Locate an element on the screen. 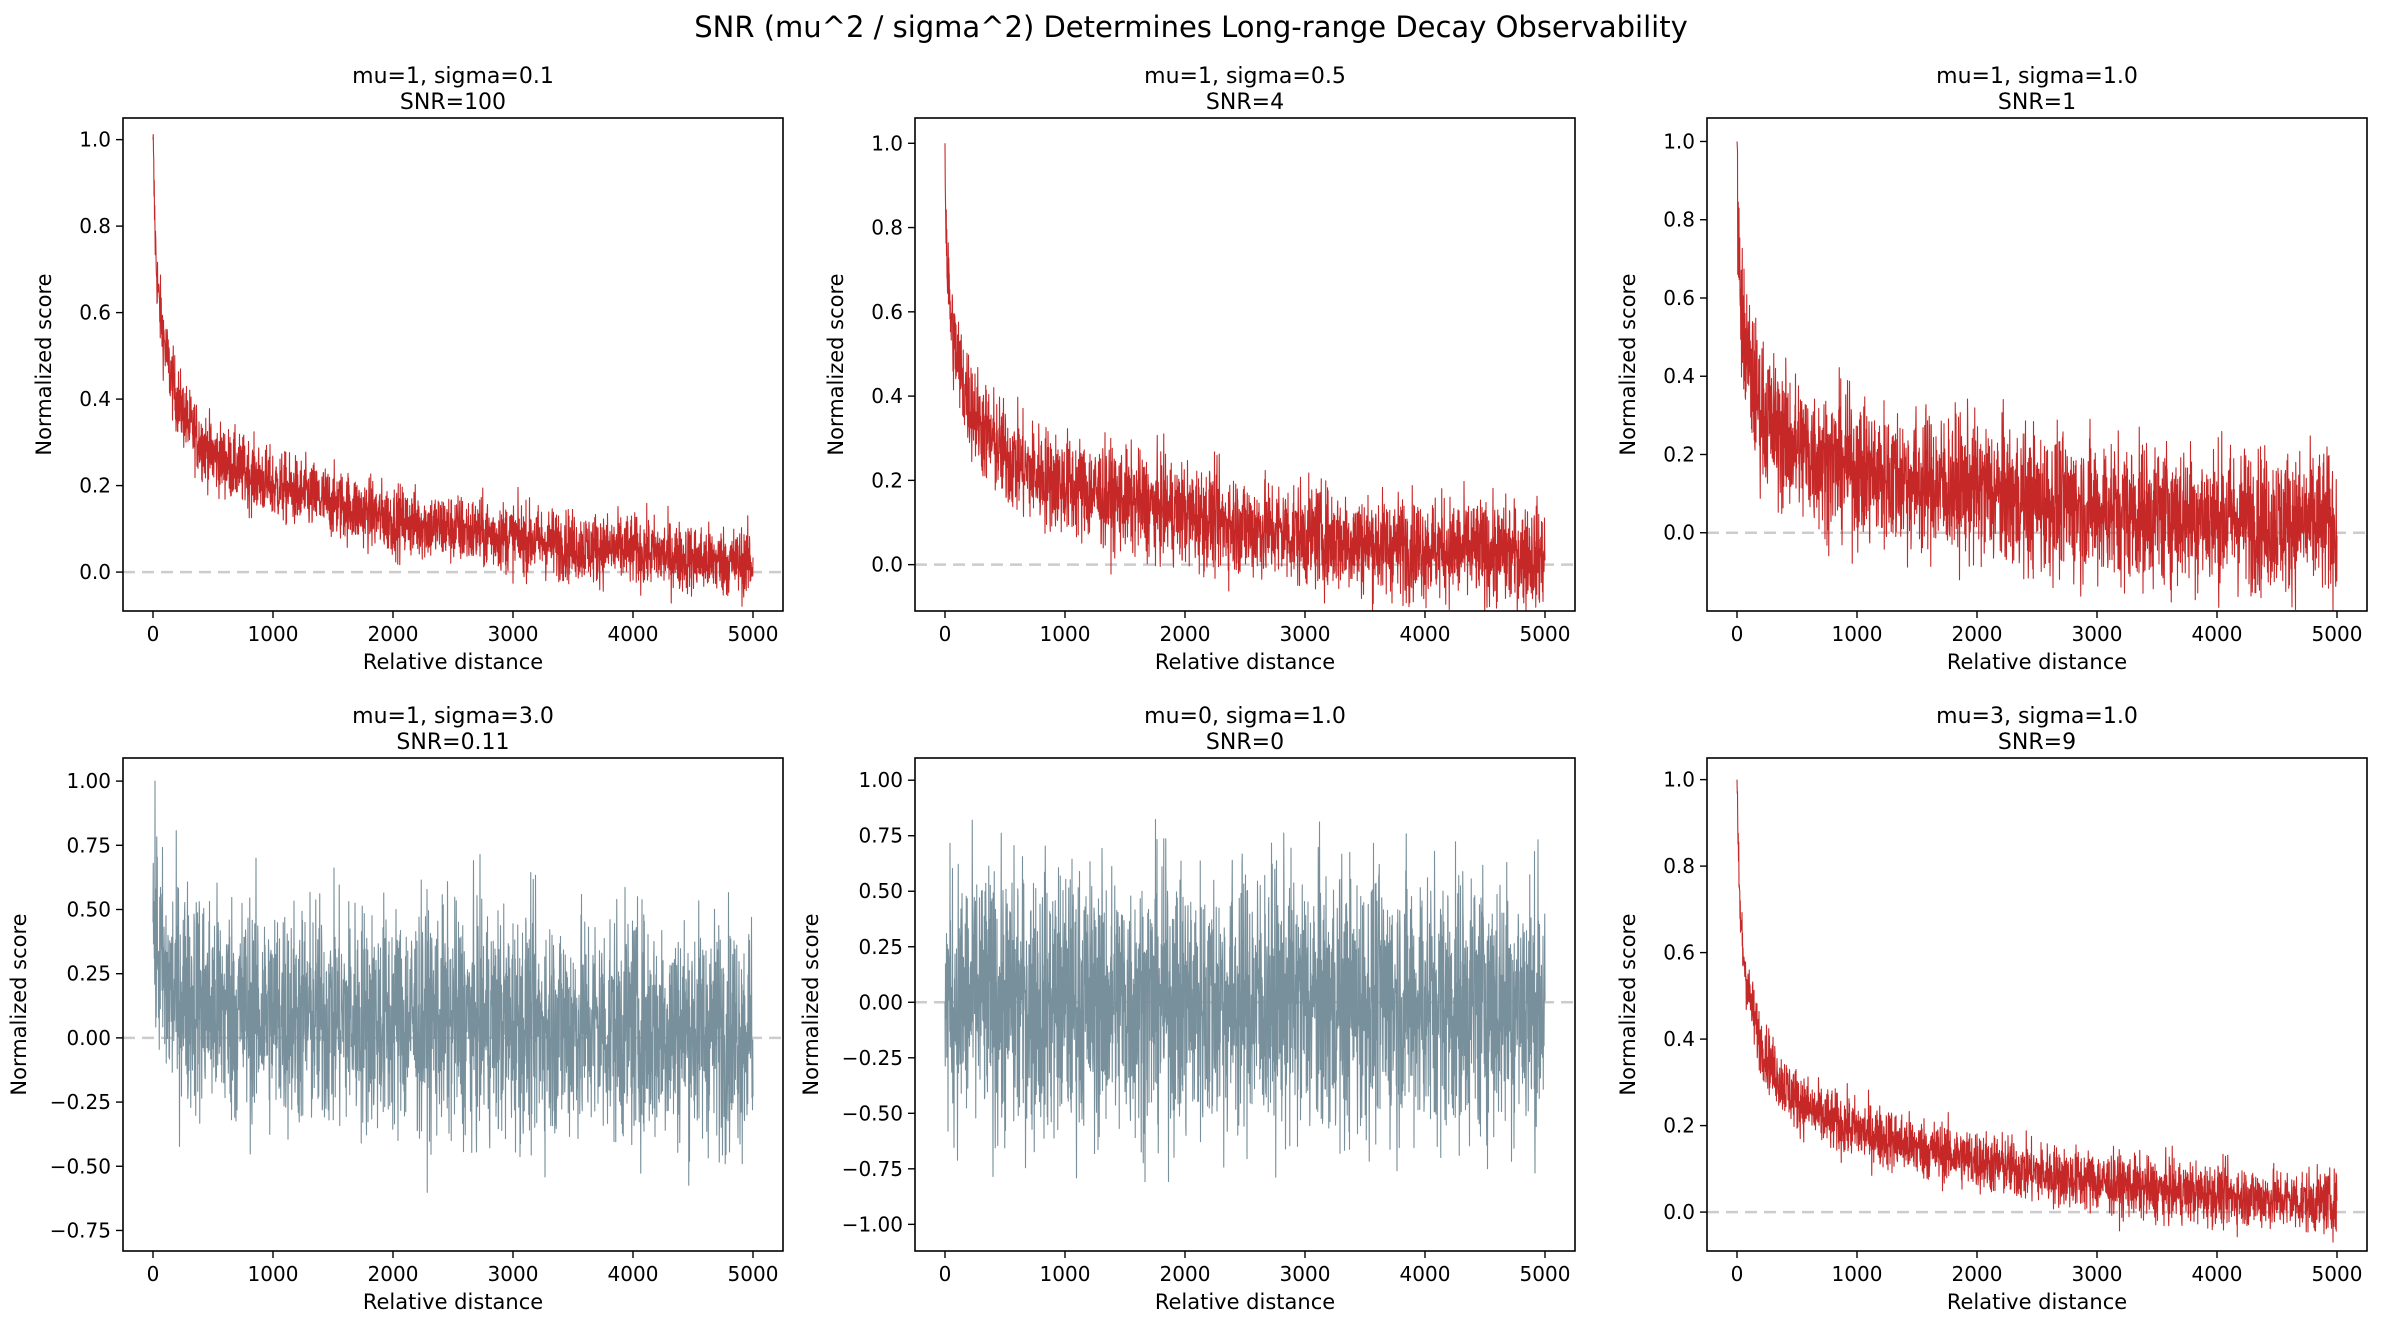  subplot-title: mu=1, sigma=0.5 is located at coordinates (1245, 76).